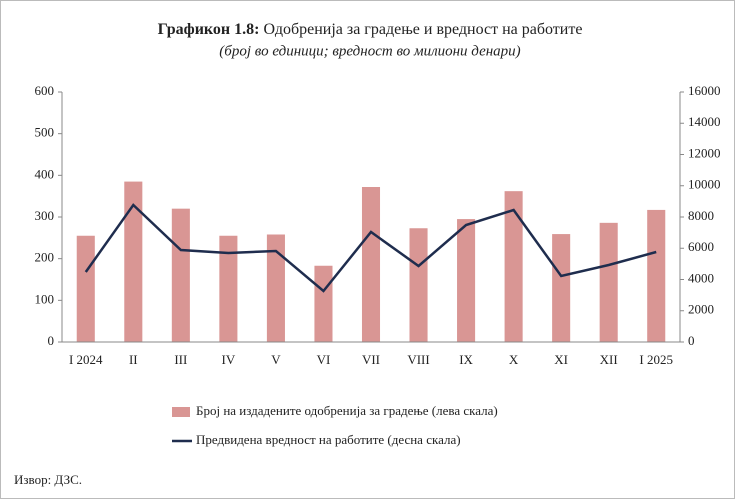  I want to click on y2-tick-label: 2000, so click(701, 309).